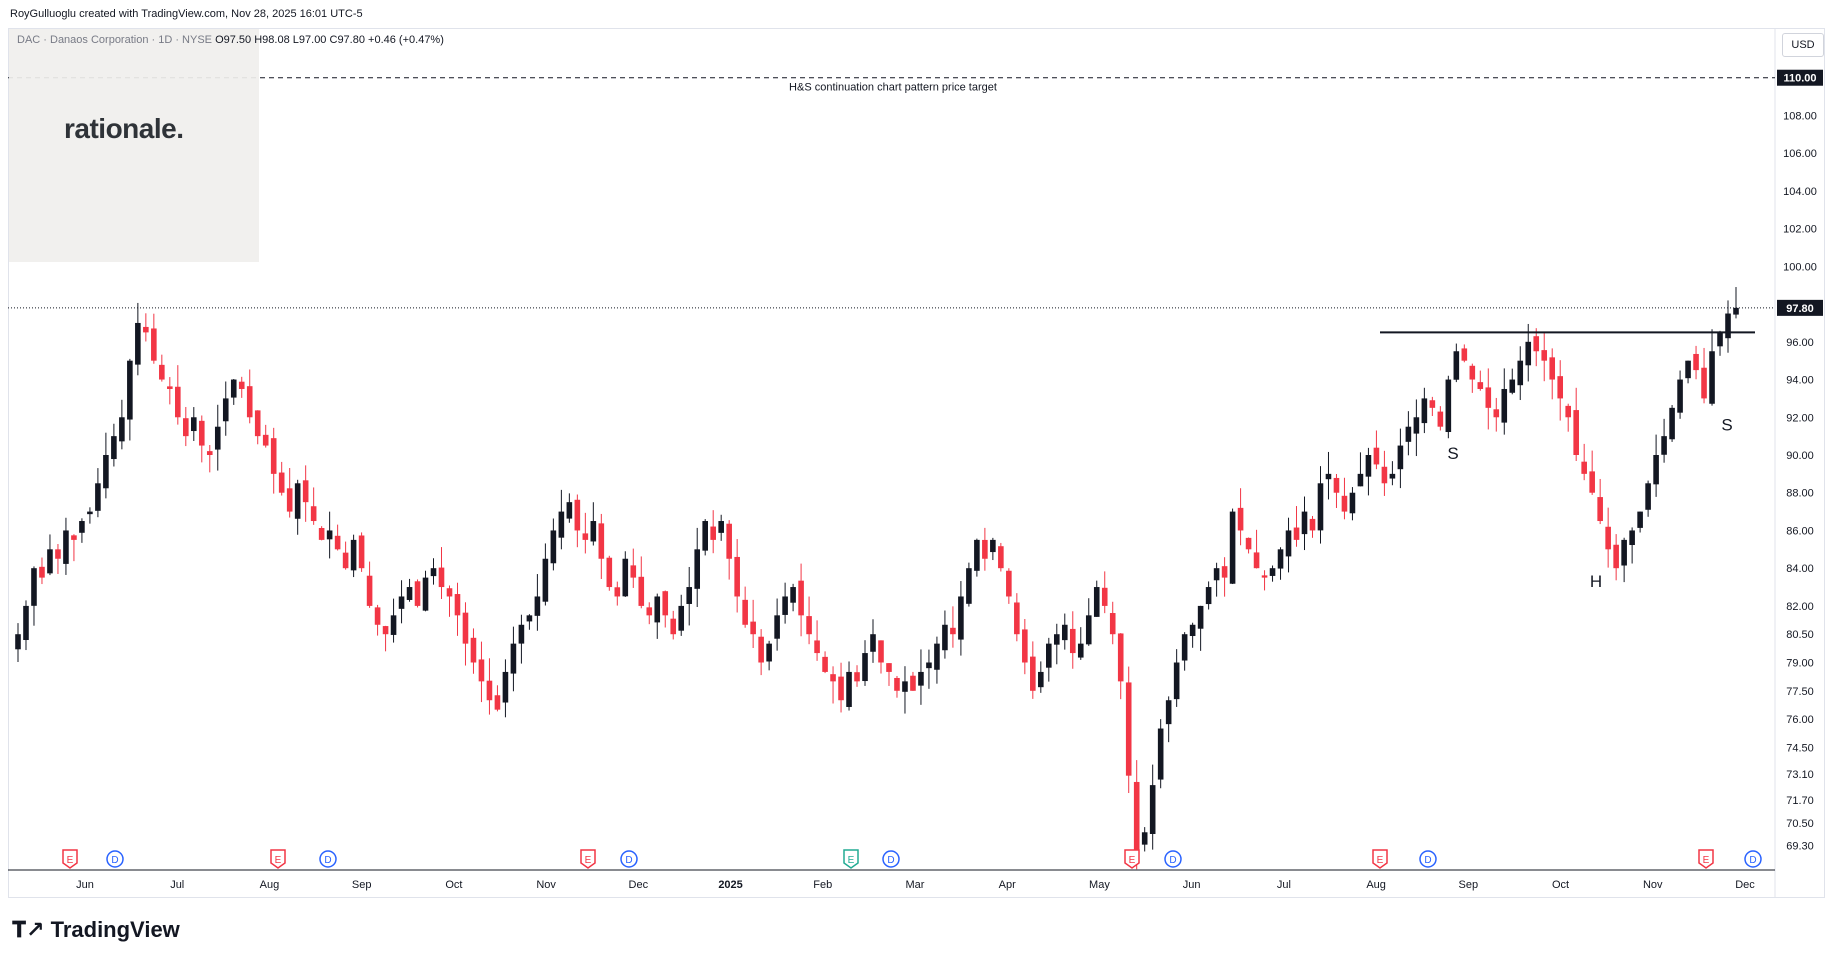  Describe the element at coordinates (28, 929) in the screenshot. I see `tradingview-logo-icon: 𝐓↗` at that location.